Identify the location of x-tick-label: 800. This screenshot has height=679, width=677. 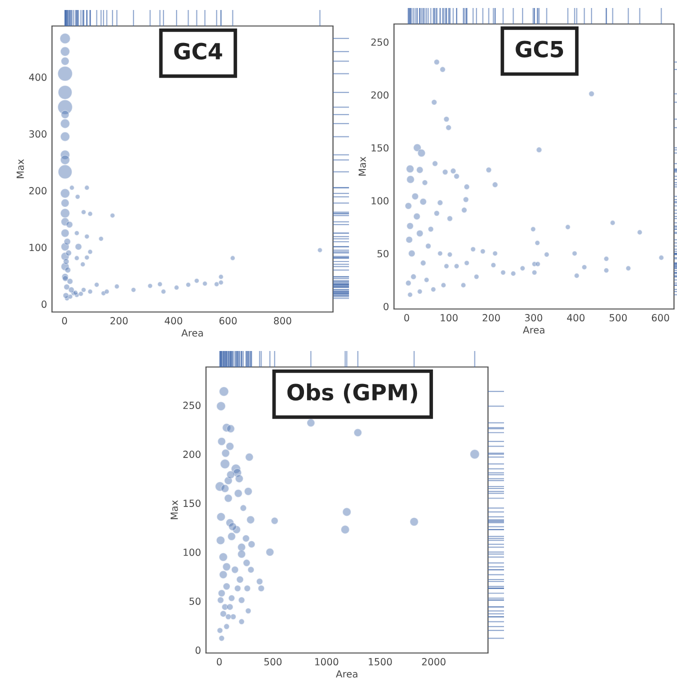
(283, 320).